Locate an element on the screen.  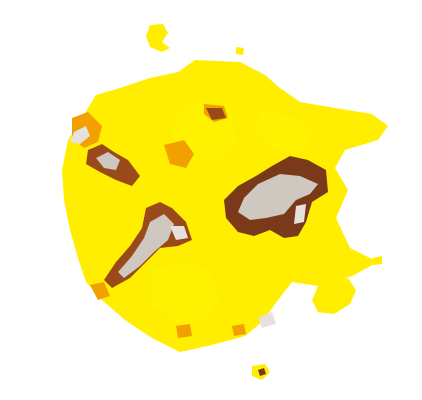
grey-region-left is located at coordinates (108, 161).